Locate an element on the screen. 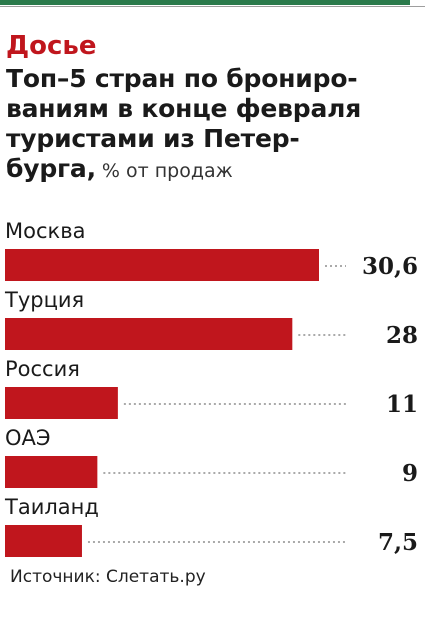  title-line: Топ–5 стран по брониро- is located at coordinates (182, 78).